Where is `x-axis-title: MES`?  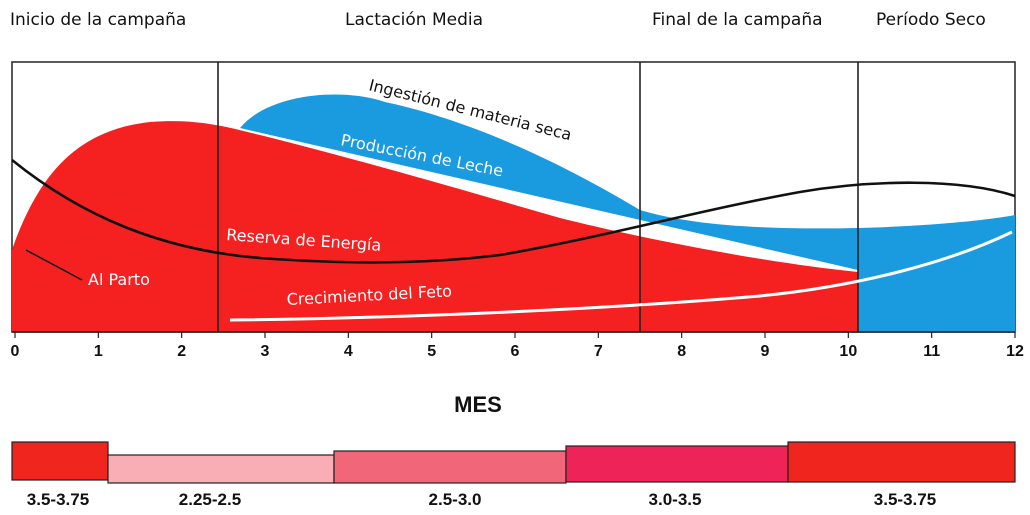
x-axis-title: MES is located at coordinates (478, 404).